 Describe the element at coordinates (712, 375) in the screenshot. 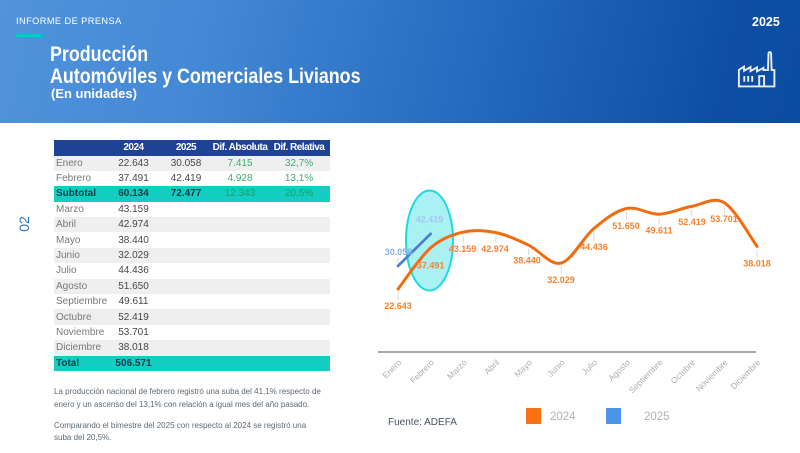

I see `svg-text: Noviembre` at that location.